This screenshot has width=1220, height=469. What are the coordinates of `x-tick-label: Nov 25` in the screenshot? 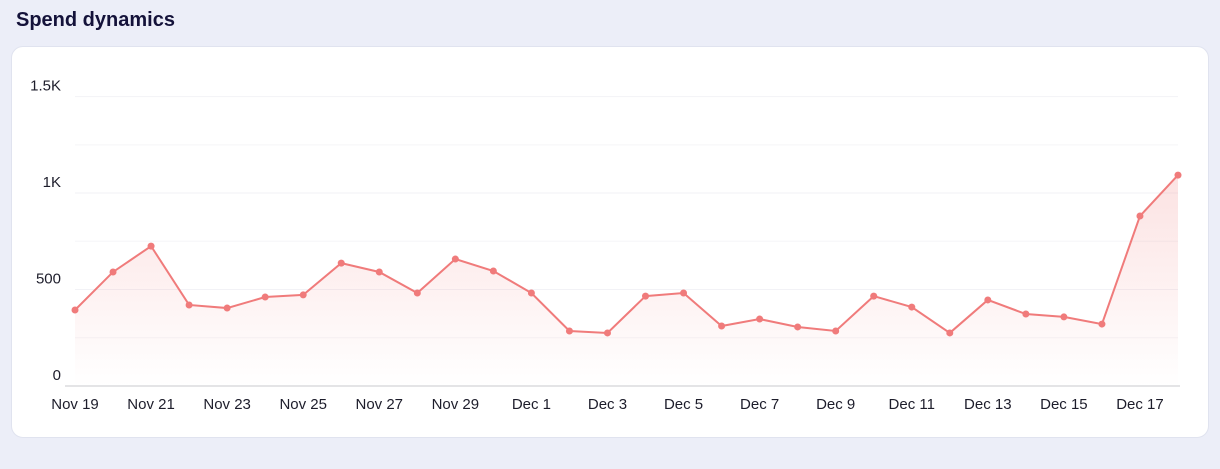 It's located at (303, 404).